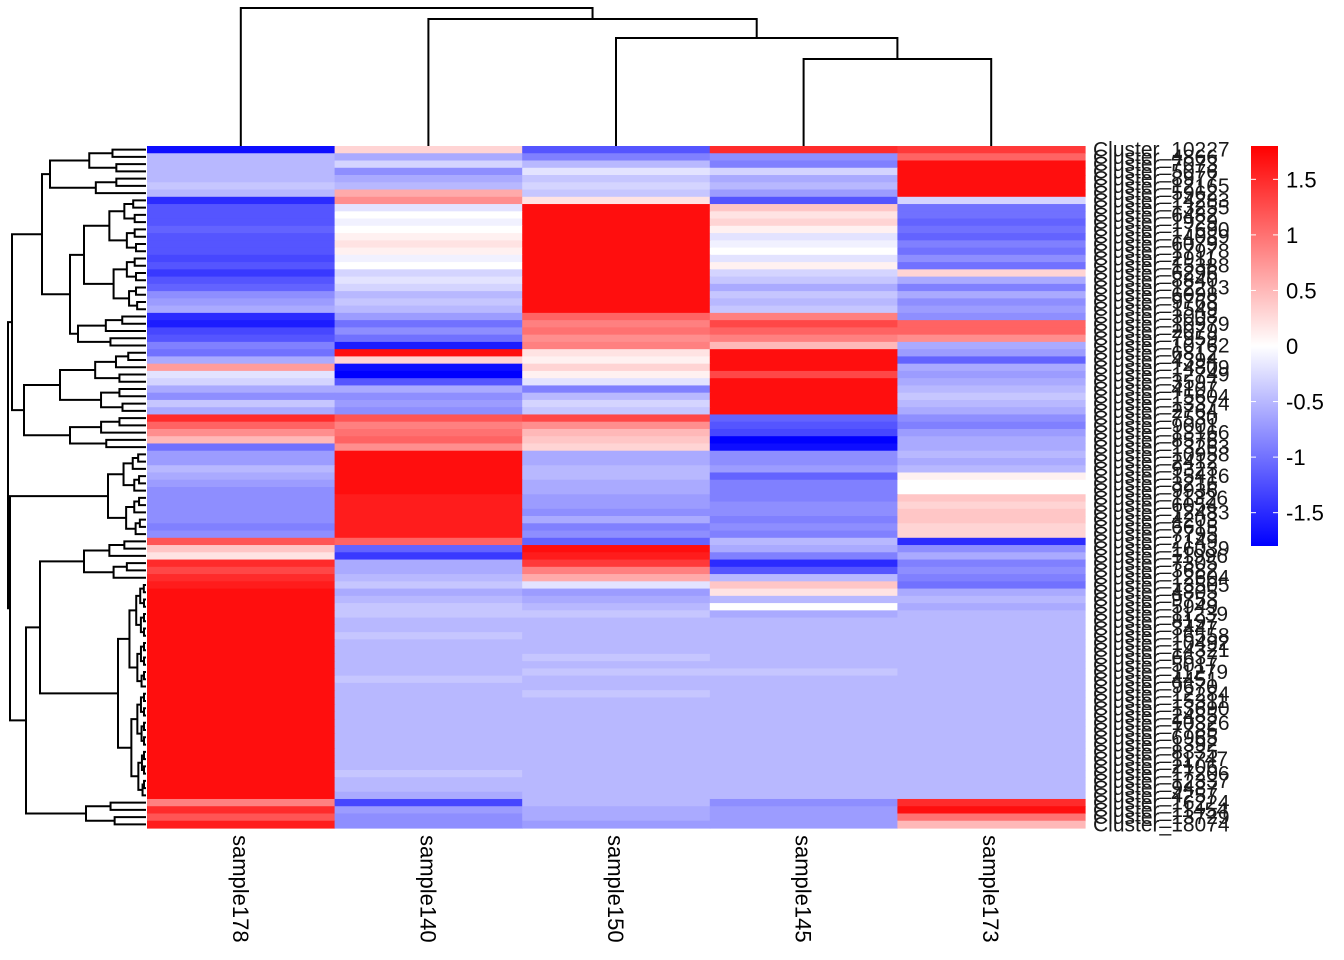 The height and width of the screenshot is (960, 1344). Describe the element at coordinates (1161, 346) in the screenshot. I see `row-label: Cluster_10762` at that location.